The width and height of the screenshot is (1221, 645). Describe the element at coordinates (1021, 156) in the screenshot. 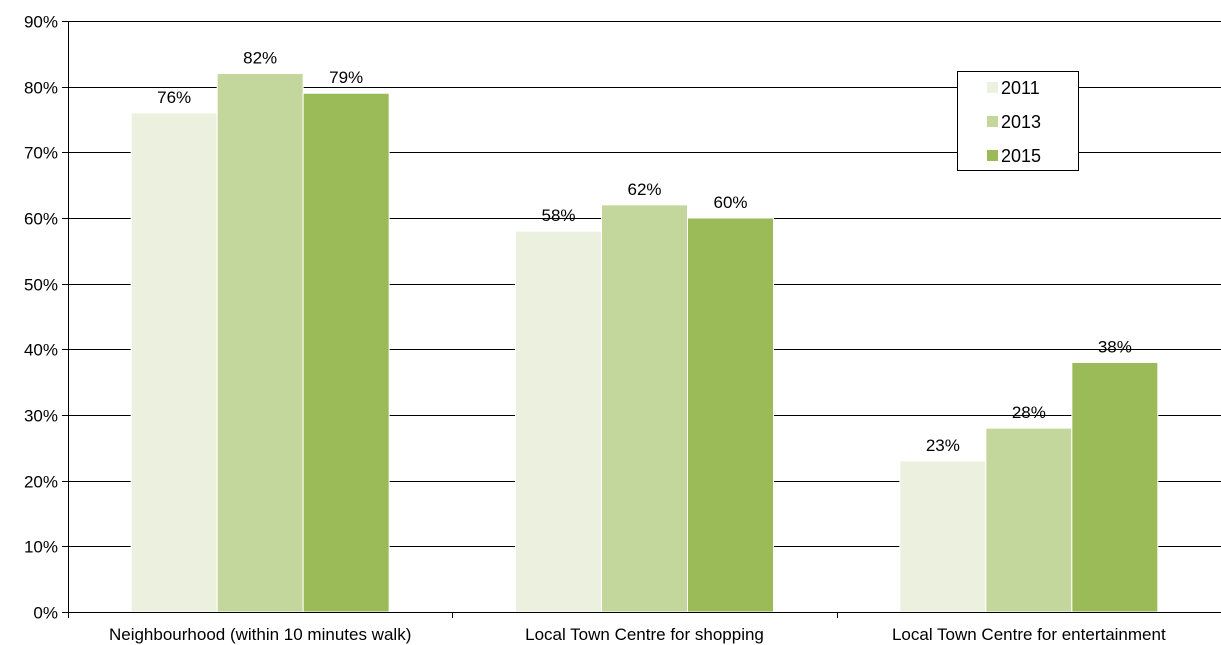

I see `legend-label: 2015` at that location.